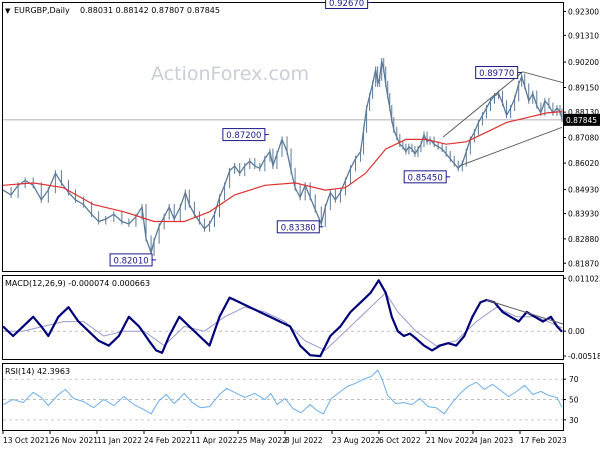  What do you see at coordinates (282, 392) in the screenshot?
I see `rsi-line` at bounding box center [282, 392].